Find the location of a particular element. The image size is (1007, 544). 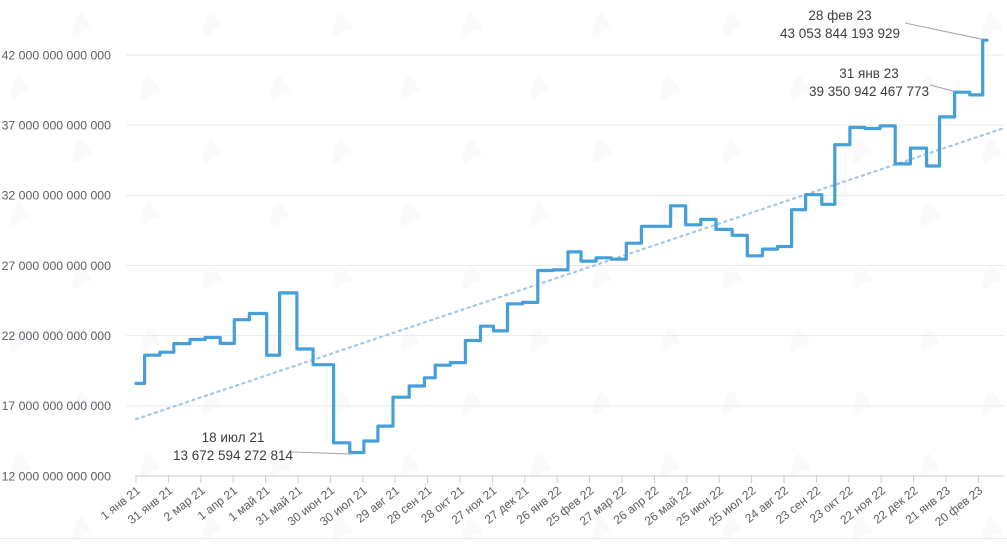

annotation-31-jan-23: 31 янв 23 39 350 942 467 773 is located at coordinates (869, 82).